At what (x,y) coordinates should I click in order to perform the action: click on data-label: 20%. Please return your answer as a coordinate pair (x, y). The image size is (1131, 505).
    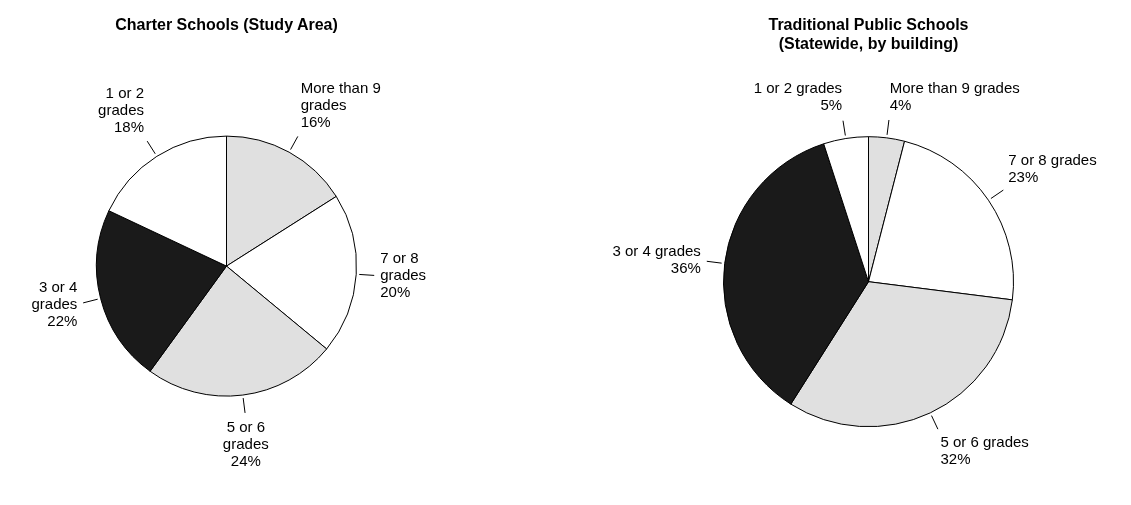
    Looking at the image, I should click on (395, 291).